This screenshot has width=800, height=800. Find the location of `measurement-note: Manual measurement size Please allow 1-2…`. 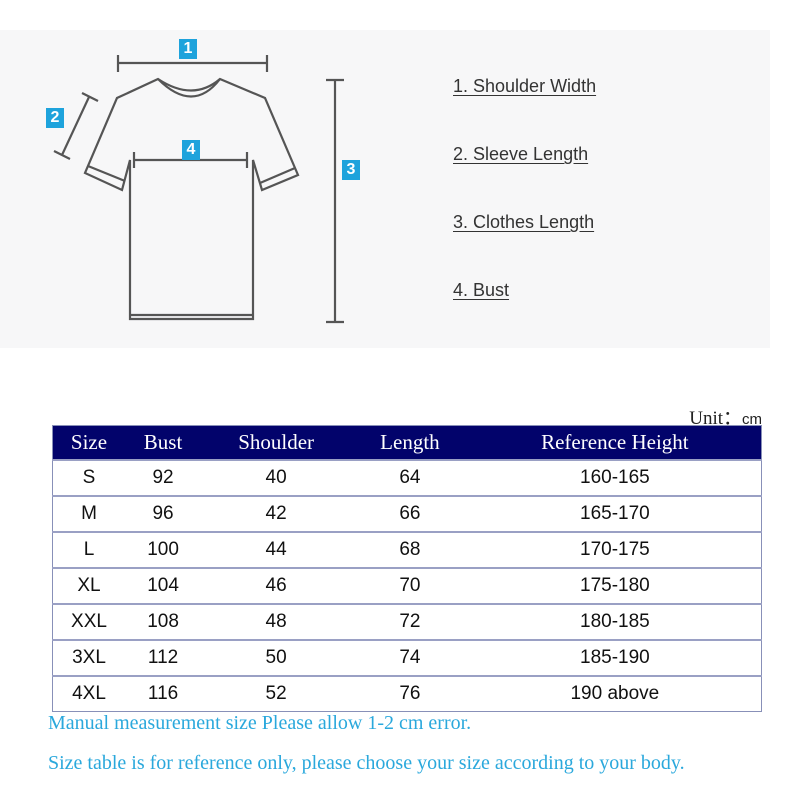

measurement-note: Manual measurement size Please allow 1-2… is located at coordinates (260, 723).